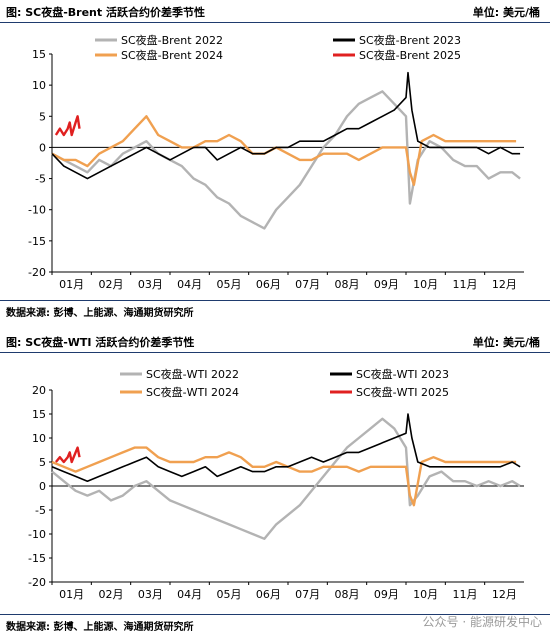 This screenshot has height=636, width=550. What do you see at coordinates (100, 342) in the screenshot?
I see `chart-title: 图: SC夜盘-WTI 活跃合约价差季节性` at bounding box center [100, 342].